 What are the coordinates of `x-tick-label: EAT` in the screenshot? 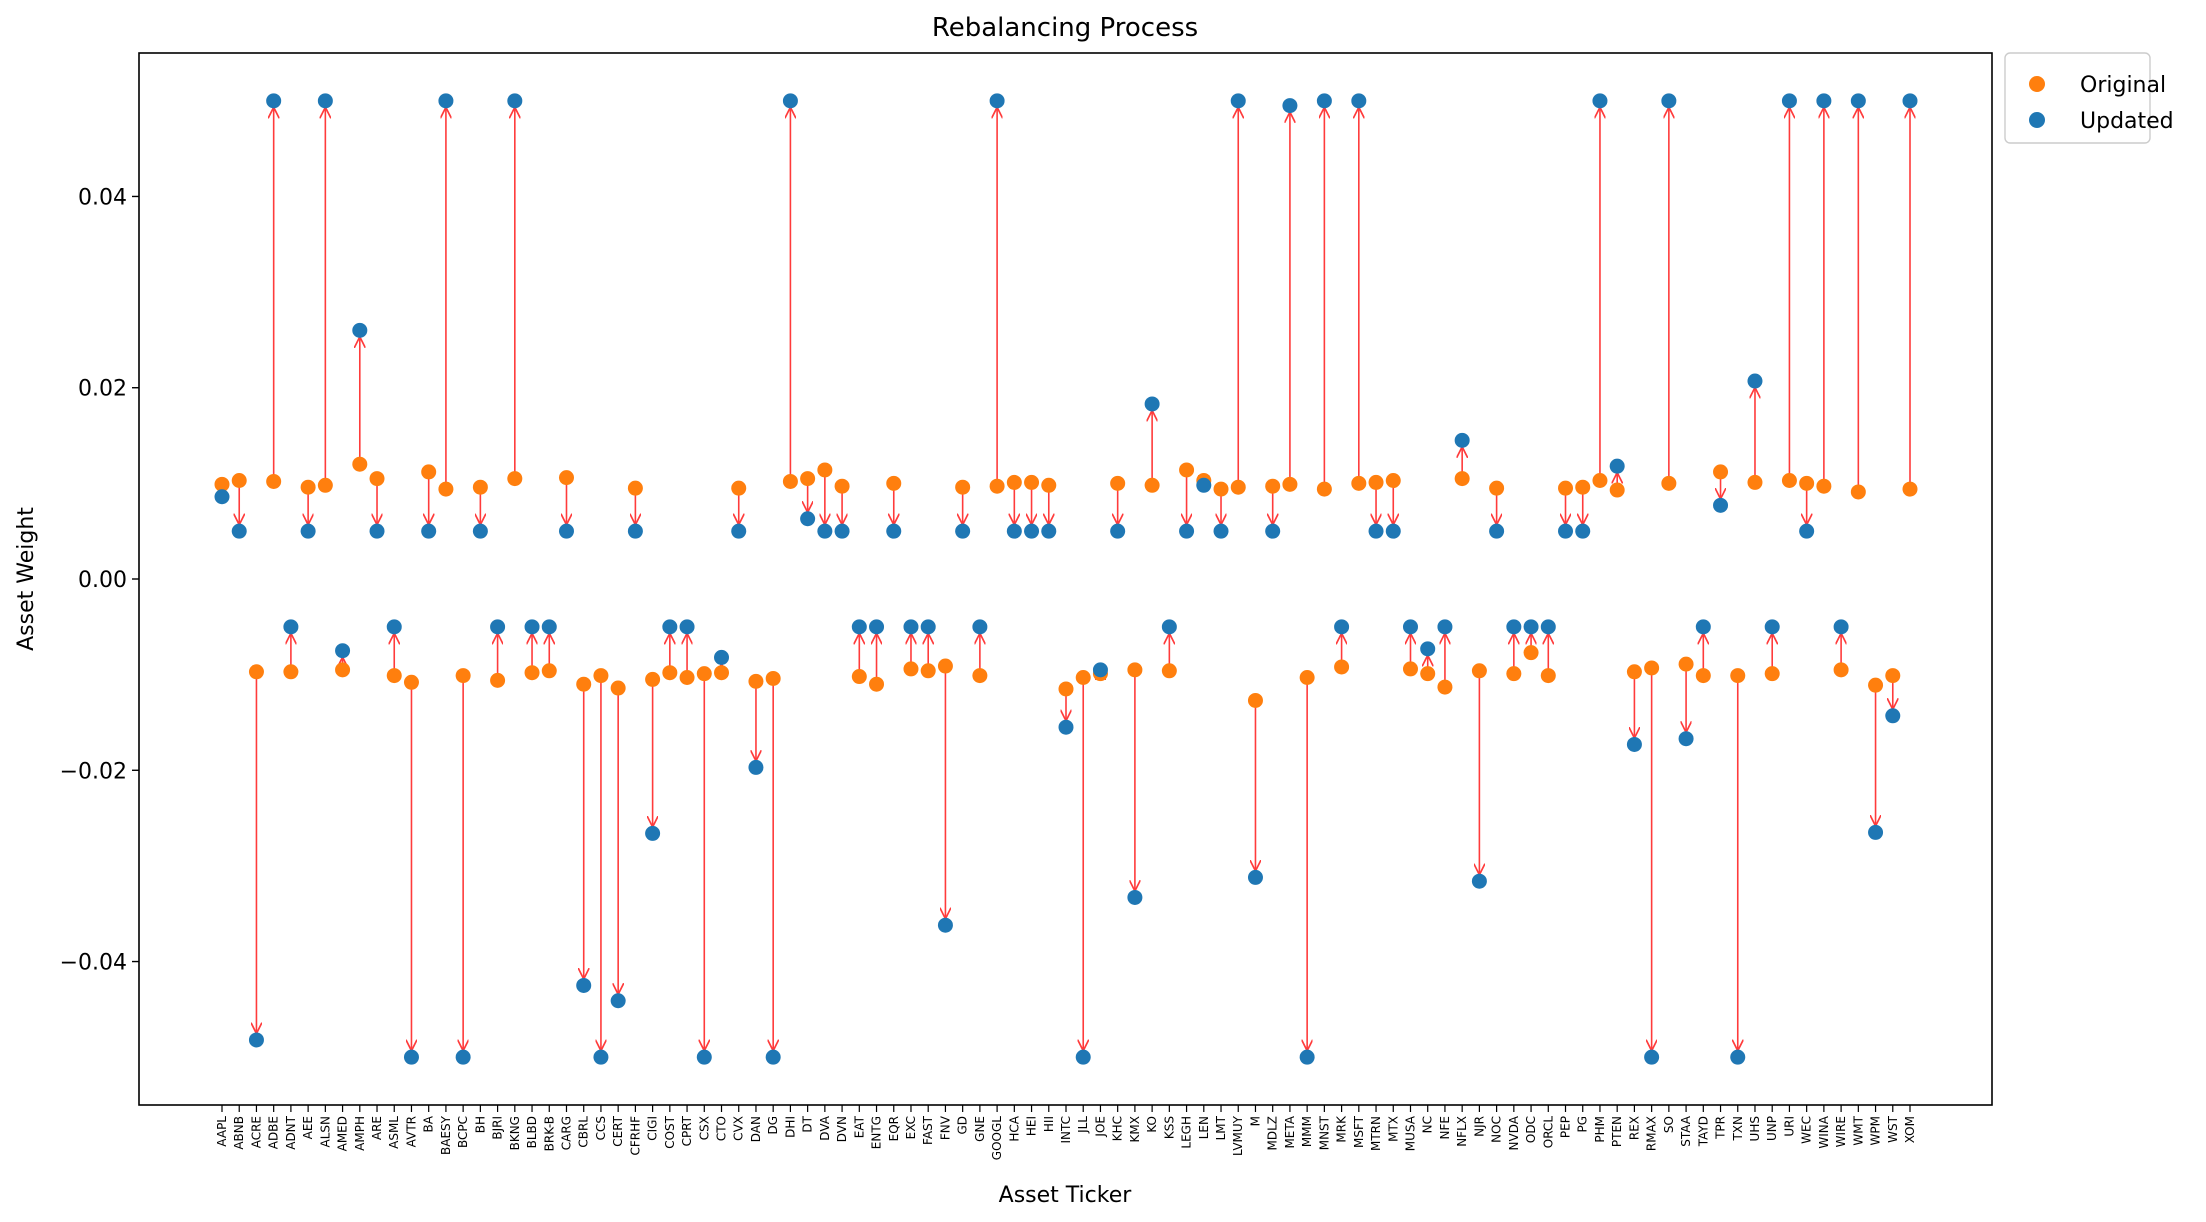 It's located at (859, 1126).